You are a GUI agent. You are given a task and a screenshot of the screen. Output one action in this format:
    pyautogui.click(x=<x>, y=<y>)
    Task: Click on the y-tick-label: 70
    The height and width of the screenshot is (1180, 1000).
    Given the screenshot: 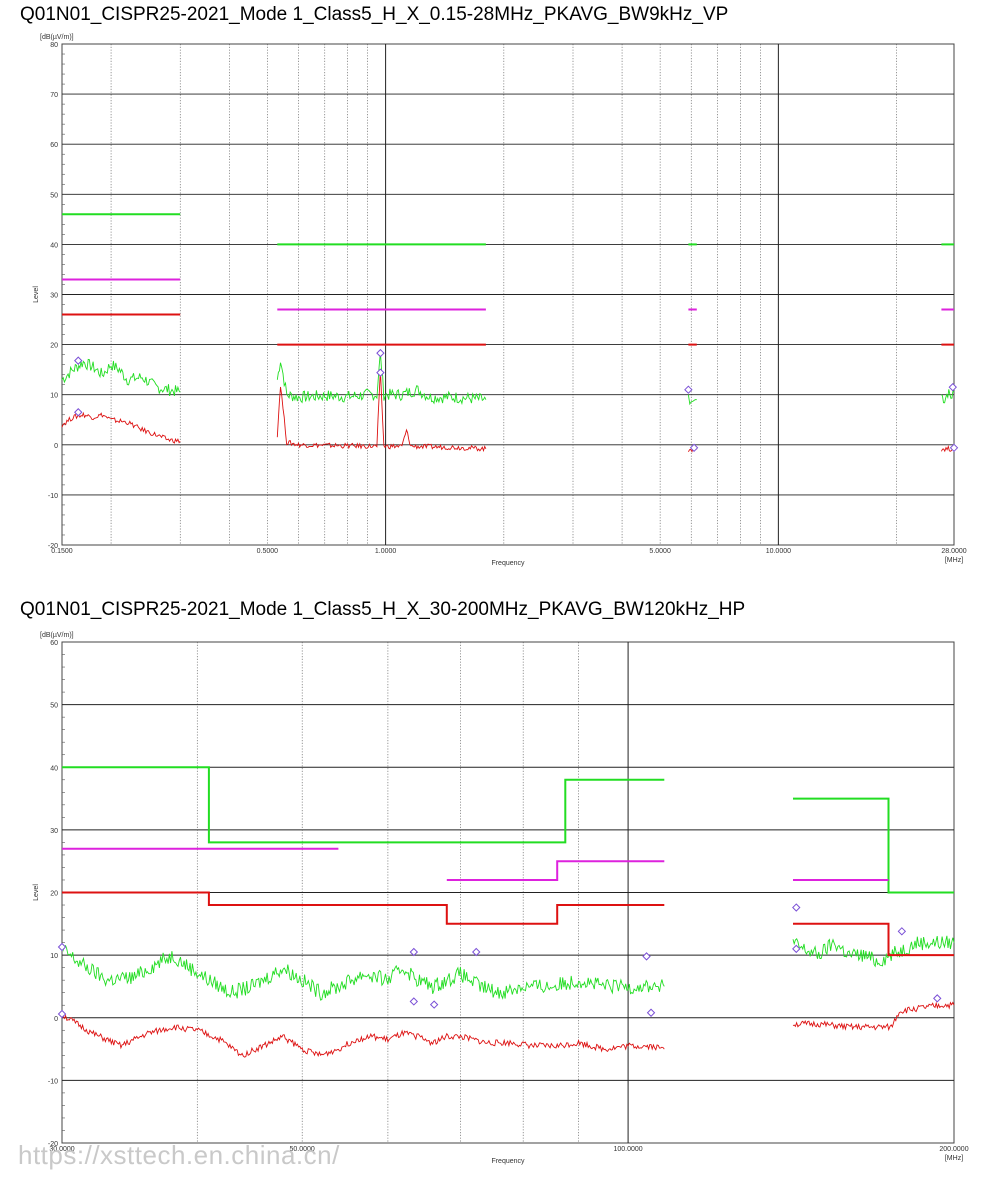 What is the action you would take?
    pyautogui.click(x=54, y=95)
    